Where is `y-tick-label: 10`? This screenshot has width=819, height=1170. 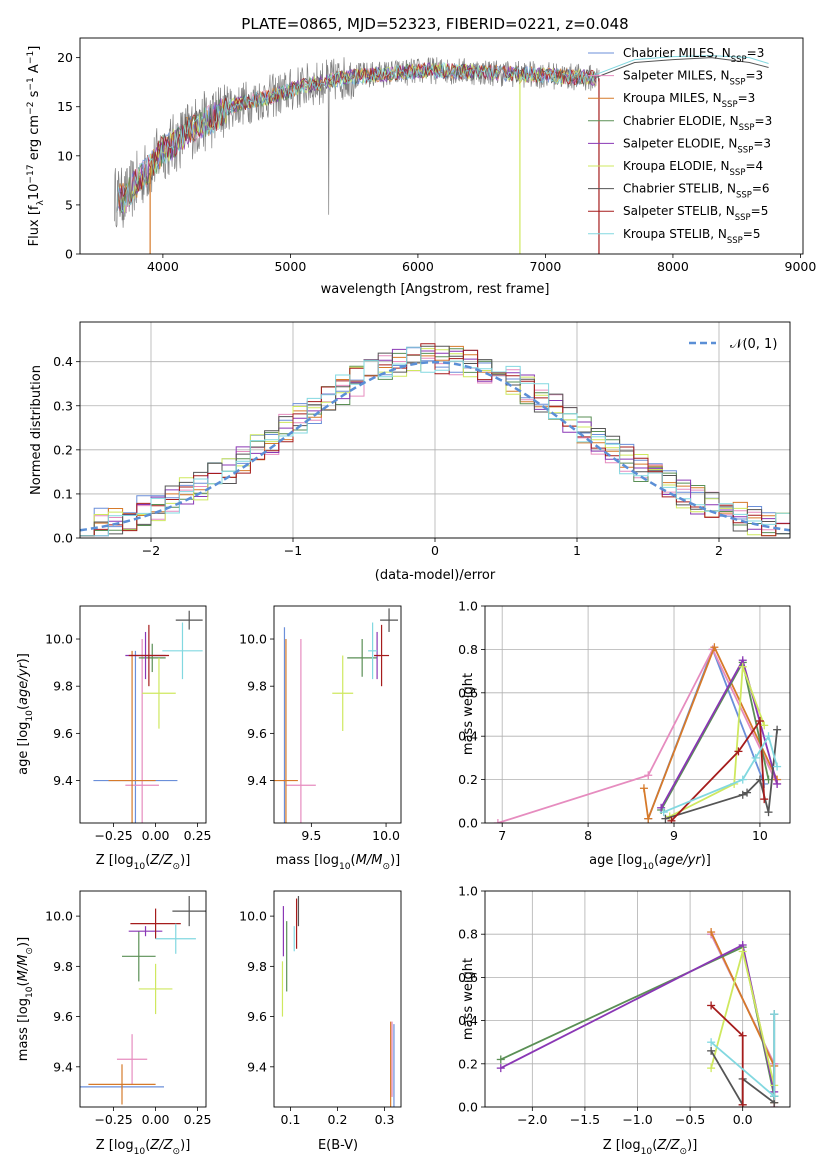
y-tick-label: 10 is located at coordinates (65, 155).